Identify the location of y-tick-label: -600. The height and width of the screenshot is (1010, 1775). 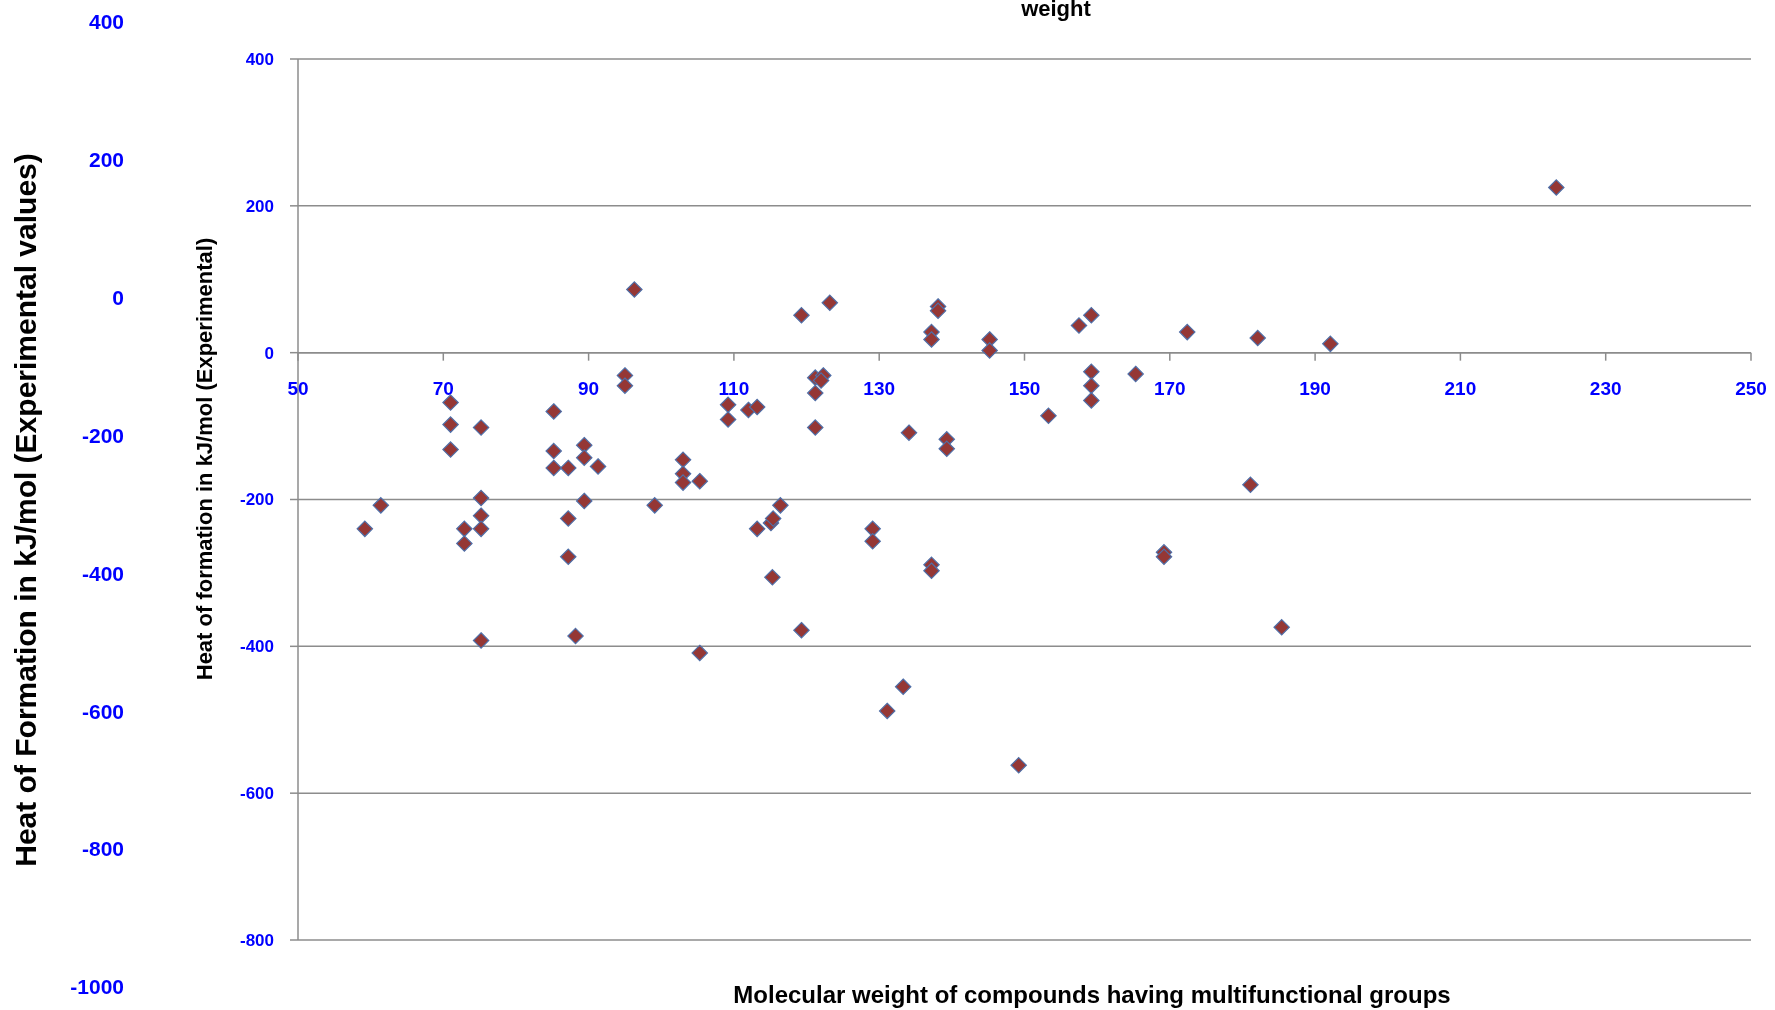
(256, 794).